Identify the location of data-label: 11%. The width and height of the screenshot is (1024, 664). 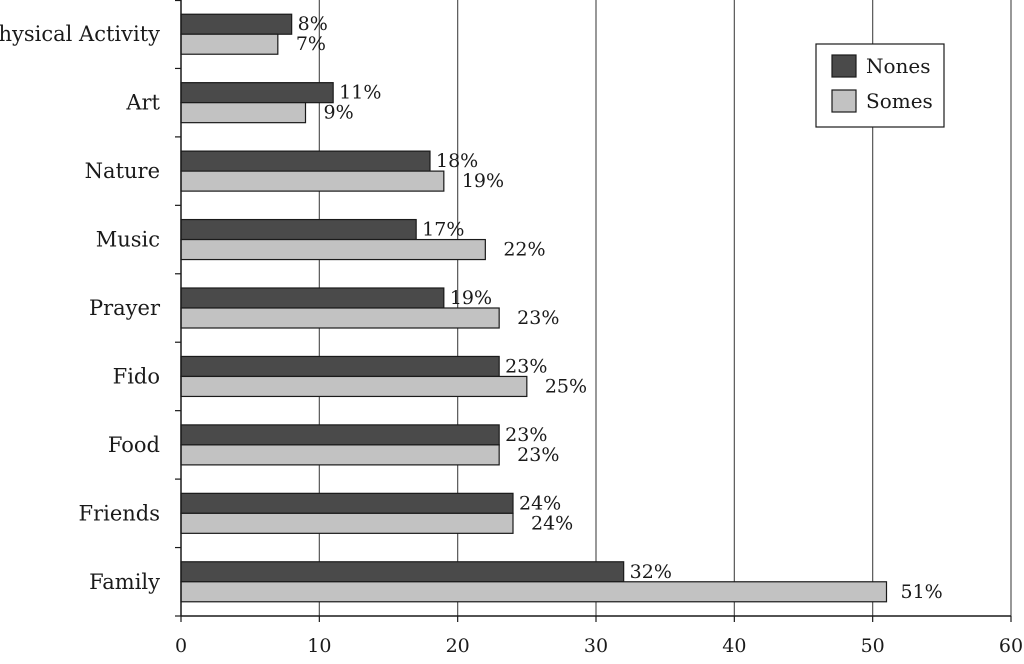
(360, 93).